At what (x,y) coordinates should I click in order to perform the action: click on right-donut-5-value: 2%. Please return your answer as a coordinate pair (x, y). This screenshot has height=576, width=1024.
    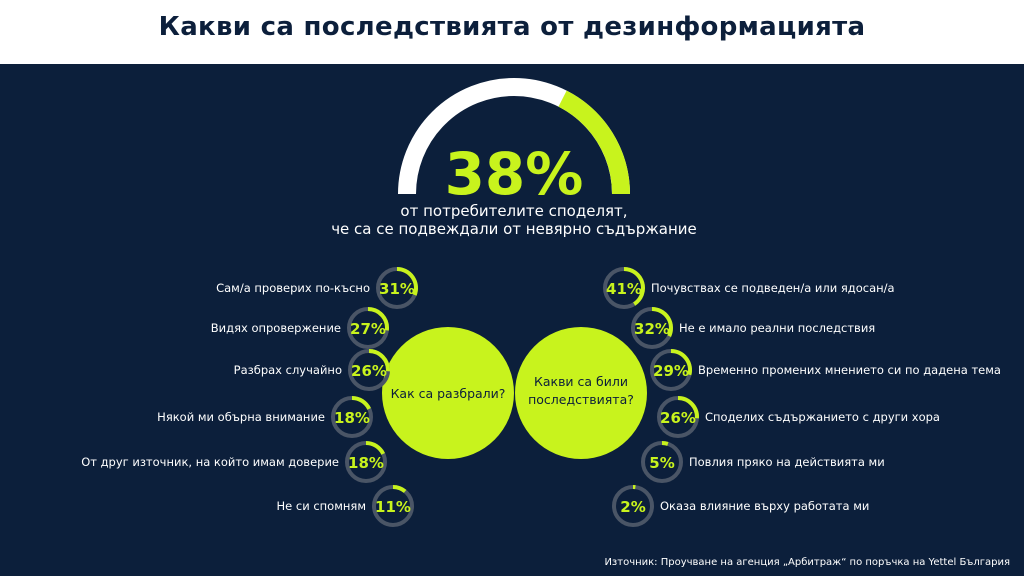
    Looking at the image, I should click on (632, 507).